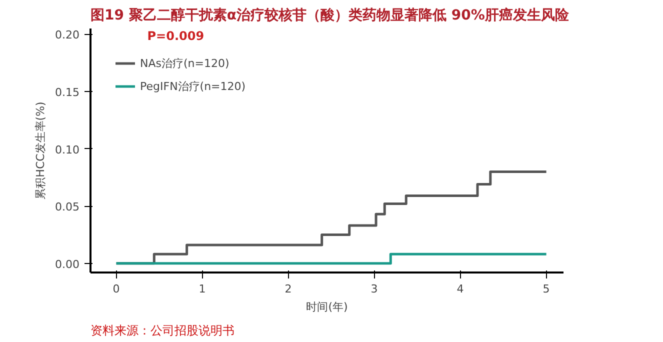 This screenshot has width=663, height=342. I want to click on y-tick-label: 0.05, so click(67, 207).